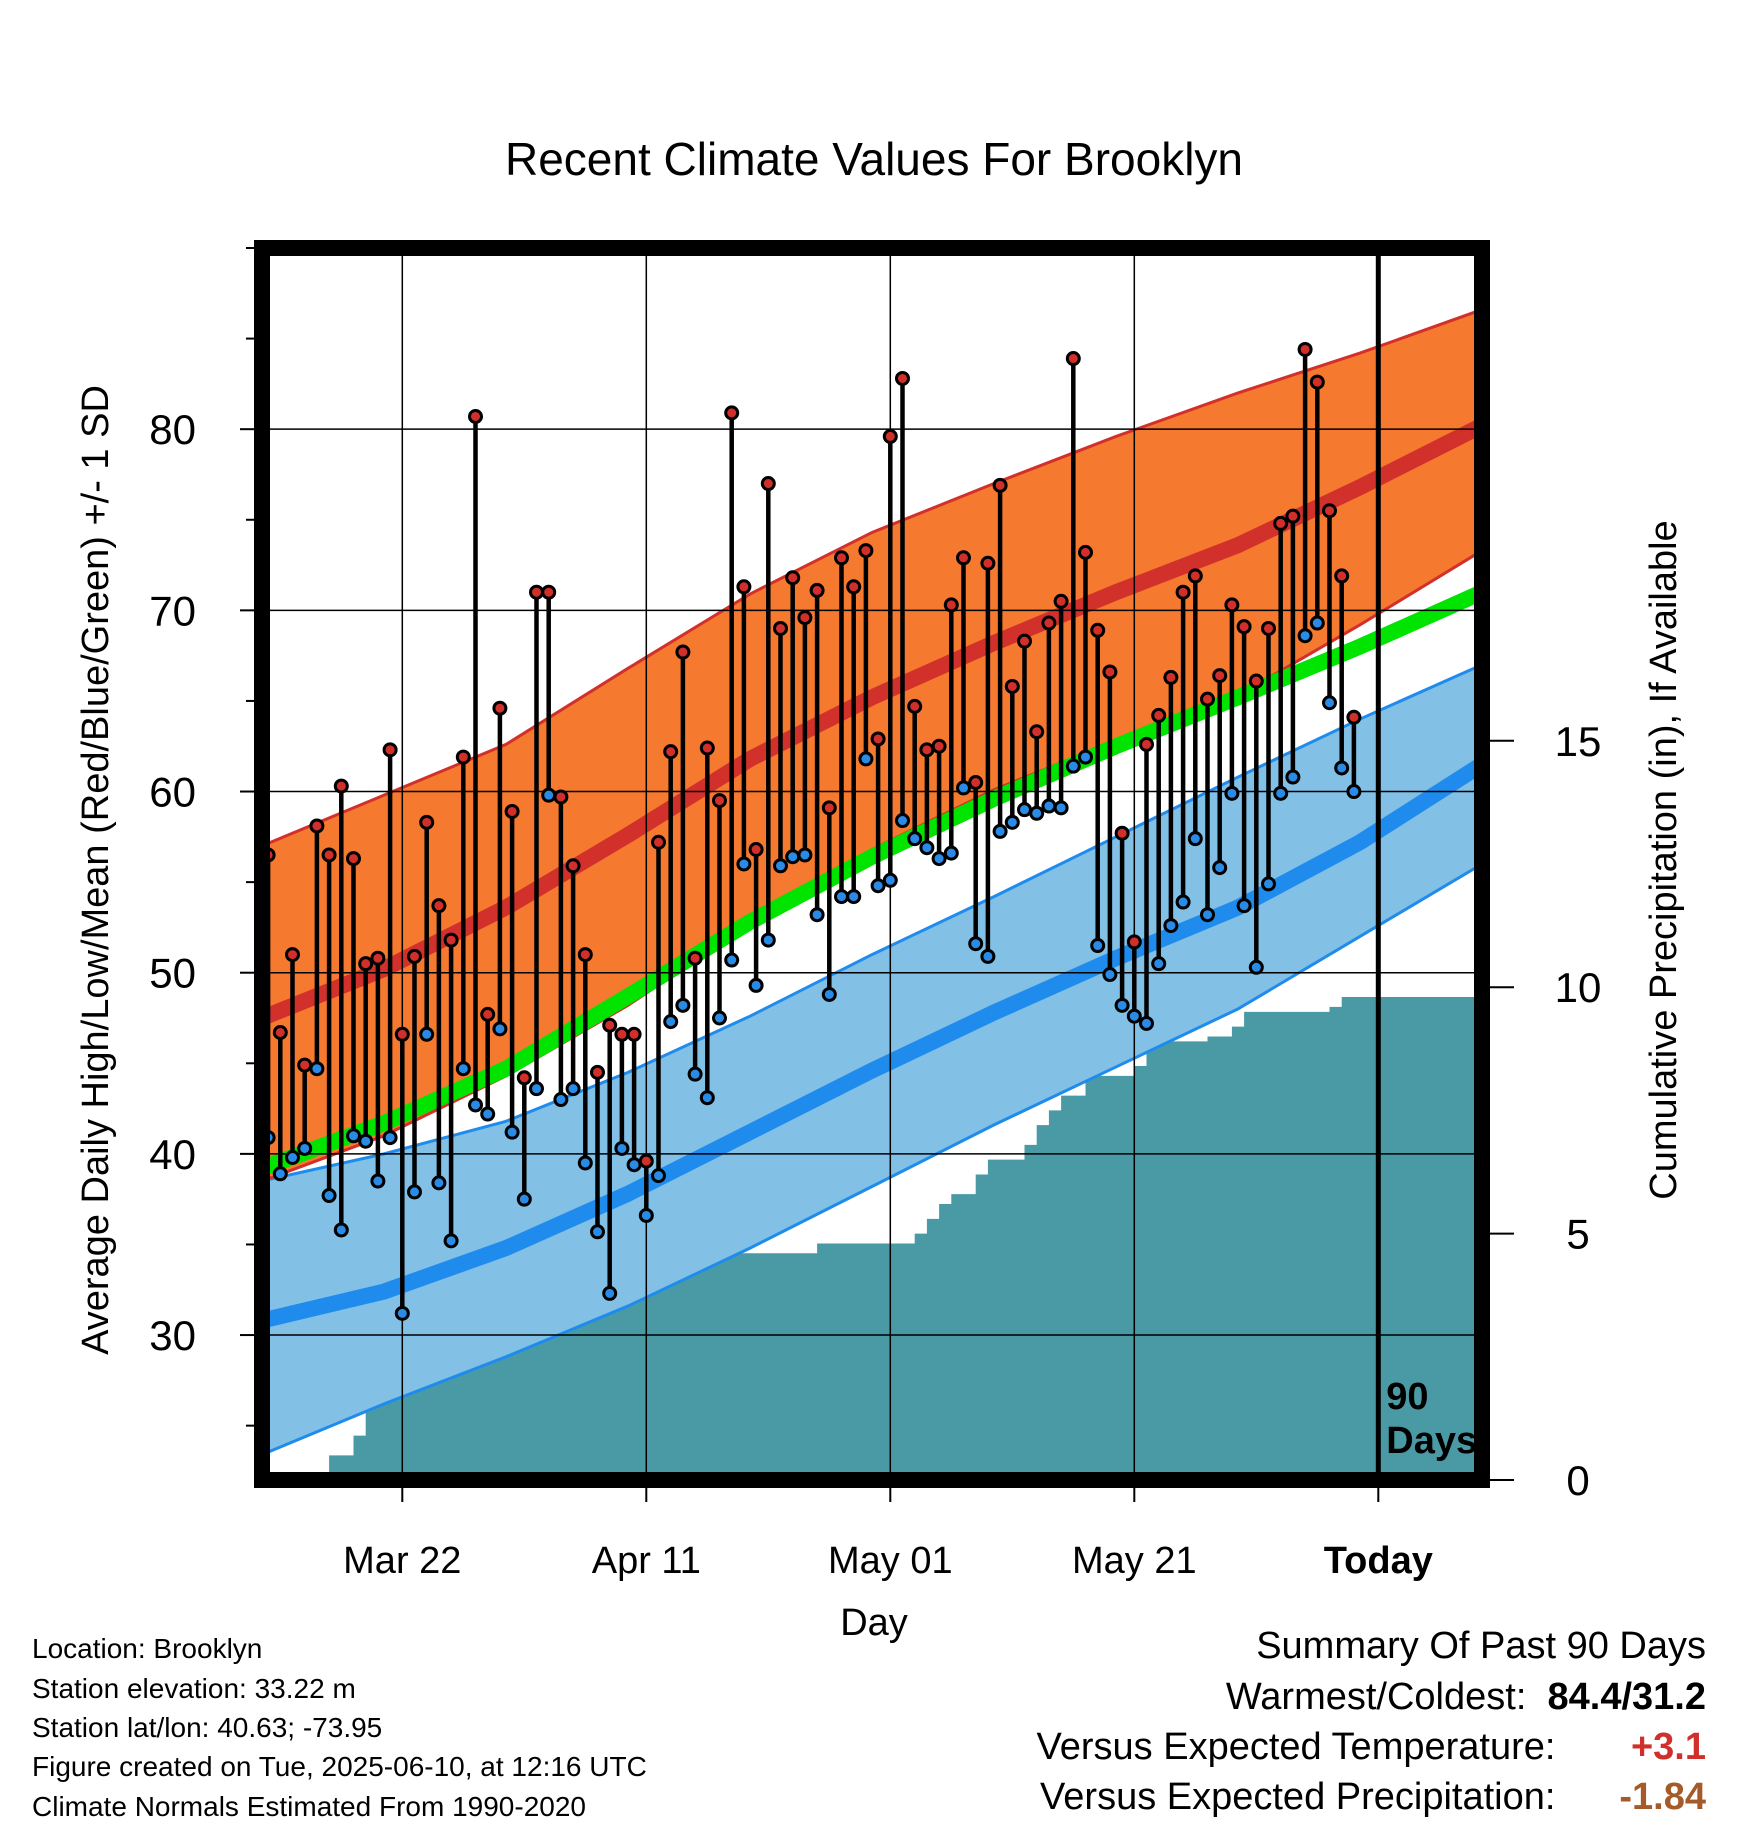 The width and height of the screenshot is (1748, 1828). I want to click on chart-title: Recent Climate Values For Brooklyn, so click(874, 159).